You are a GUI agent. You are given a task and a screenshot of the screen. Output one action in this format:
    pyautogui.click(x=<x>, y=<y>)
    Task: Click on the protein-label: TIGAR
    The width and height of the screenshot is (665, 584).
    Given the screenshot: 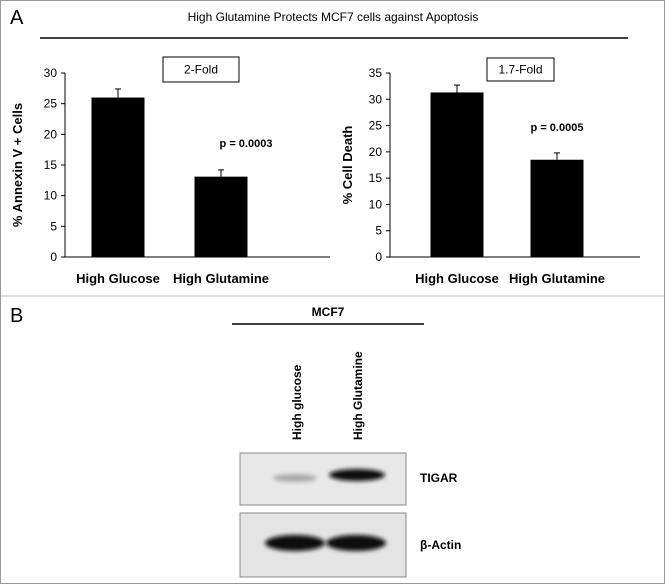 What is the action you would take?
    pyautogui.click(x=439, y=478)
    